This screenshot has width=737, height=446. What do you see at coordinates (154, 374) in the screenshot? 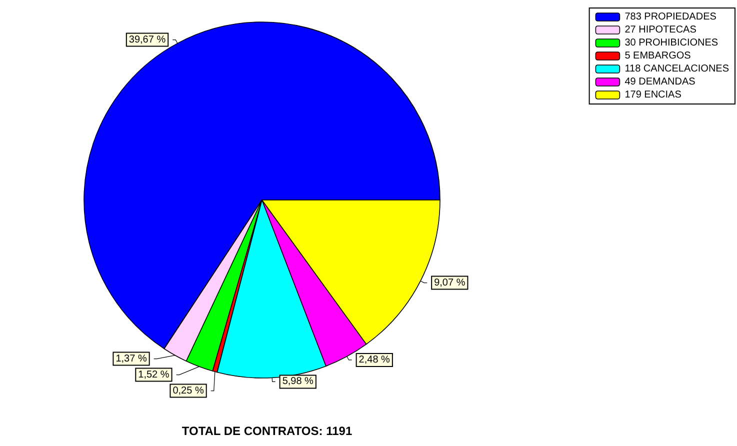
I see `text: 1,52 %` at bounding box center [154, 374].